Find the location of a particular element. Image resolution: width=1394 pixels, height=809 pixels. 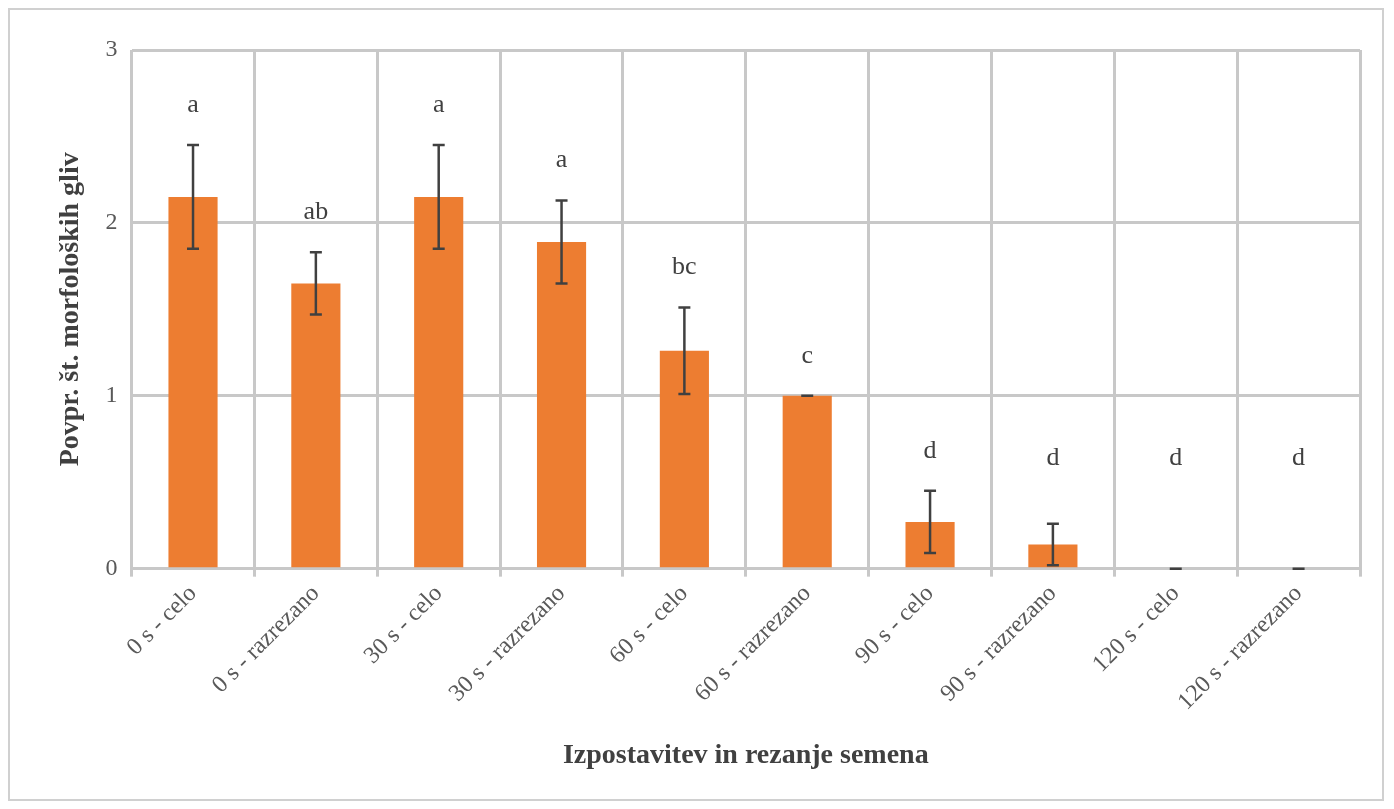

y-tick-label: 0 is located at coordinates (111, 566).